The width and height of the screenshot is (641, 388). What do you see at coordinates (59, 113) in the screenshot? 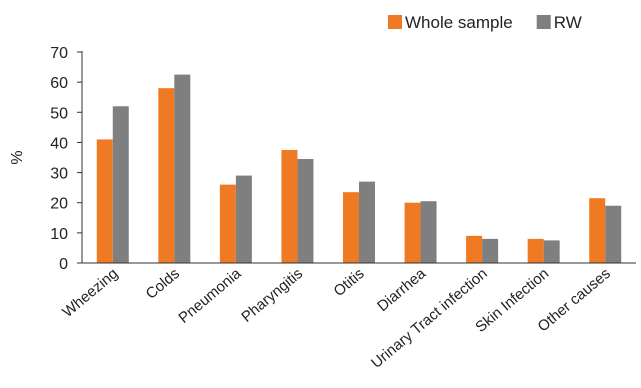
I see `y-tick-label: 50` at bounding box center [59, 113].